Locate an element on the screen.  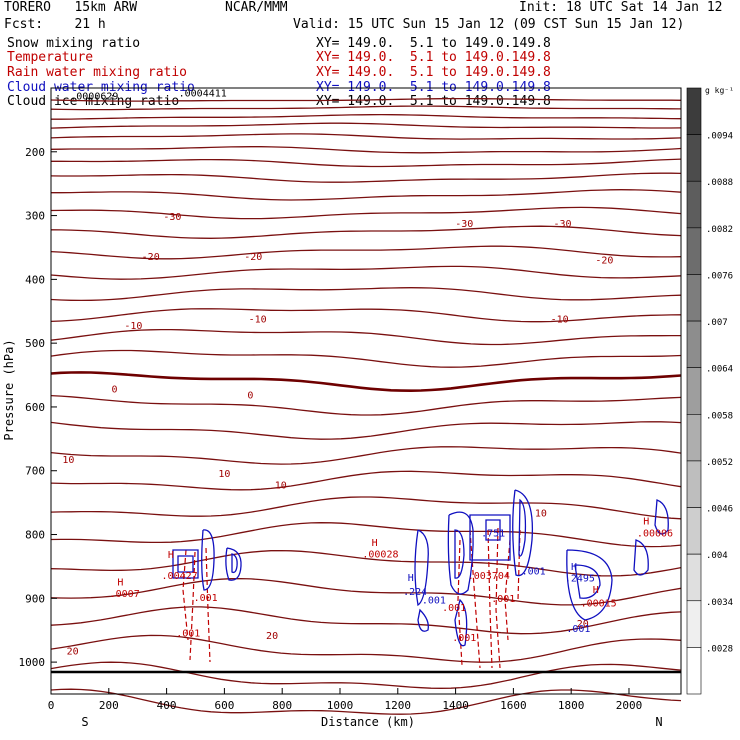
colorbar-tick-label: .004 is located at coordinates (717, 556).